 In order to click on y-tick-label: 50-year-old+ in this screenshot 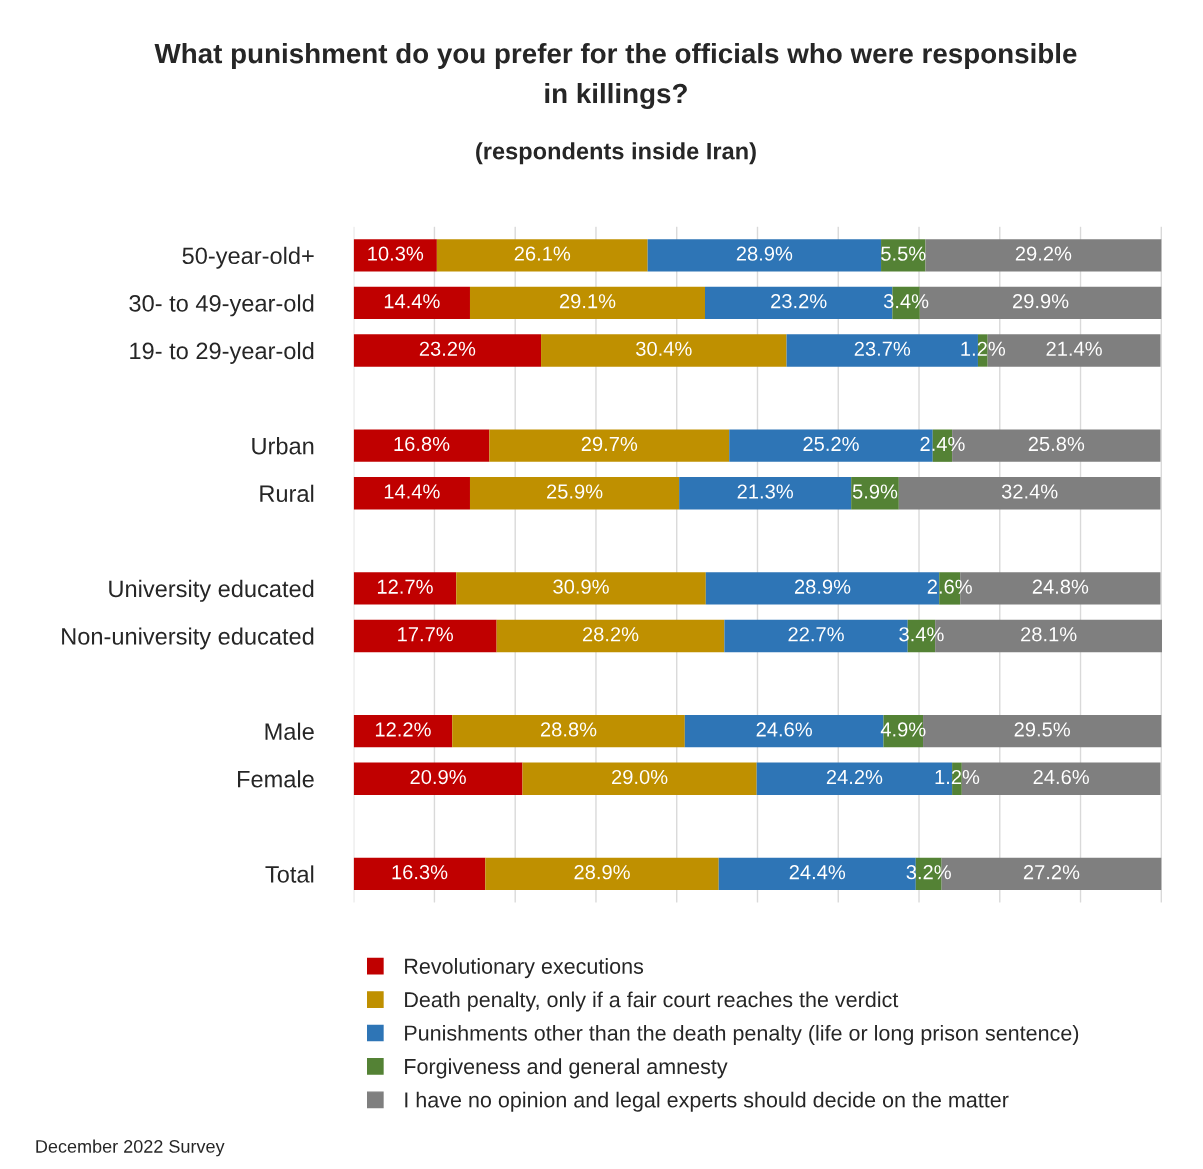, I will do `click(248, 257)`.